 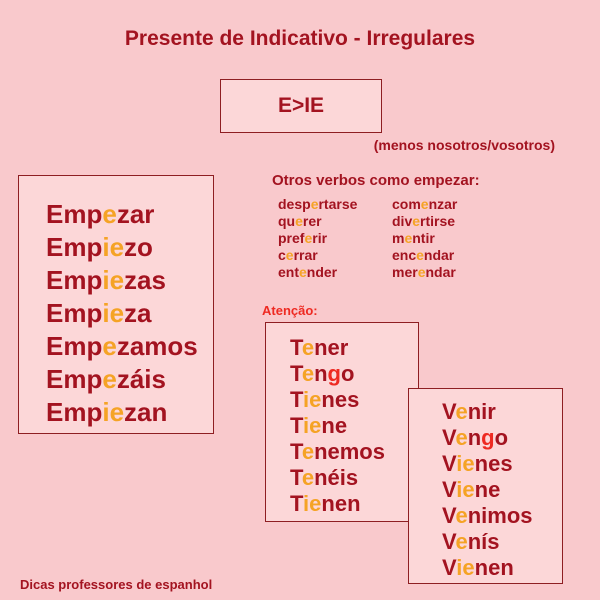 I want to click on letter-segment: rer, so click(x=312, y=221).